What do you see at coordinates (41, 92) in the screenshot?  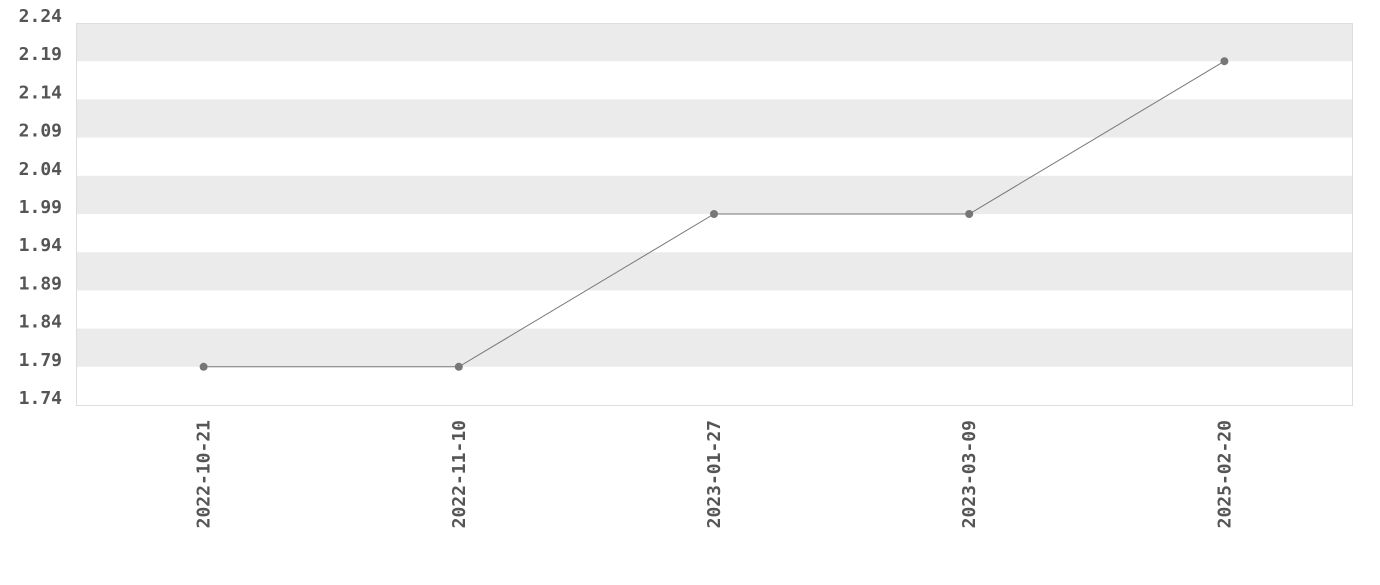 I see `y-tick-label: 2.14` at bounding box center [41, 92].